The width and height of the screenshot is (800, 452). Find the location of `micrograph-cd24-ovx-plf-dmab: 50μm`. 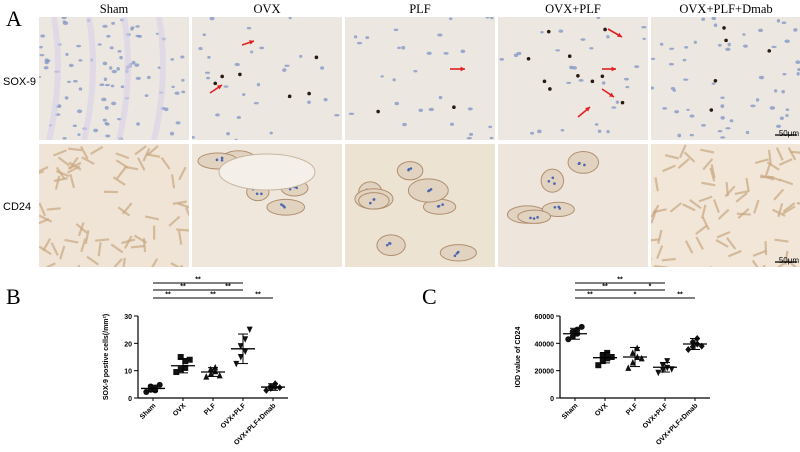

micrograph-cd24-ovx-plf-dmab: 50μm is located at coordinates (725, 205).